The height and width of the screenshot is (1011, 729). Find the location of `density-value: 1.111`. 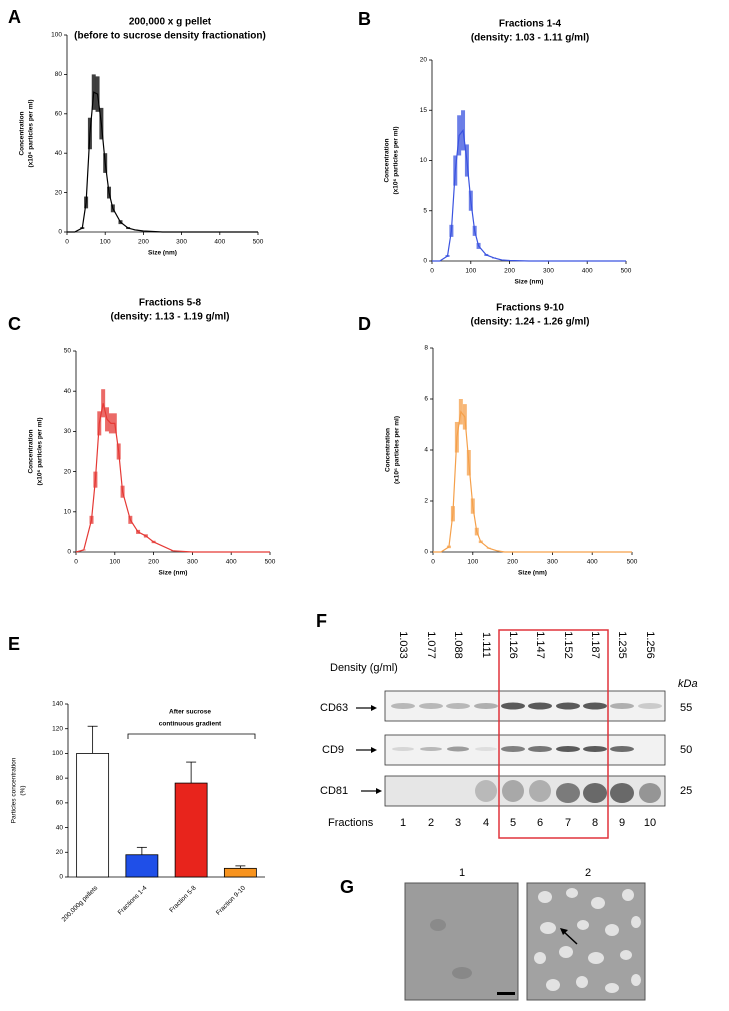

density-value: 1.111 is located at coordinates (486, 645).